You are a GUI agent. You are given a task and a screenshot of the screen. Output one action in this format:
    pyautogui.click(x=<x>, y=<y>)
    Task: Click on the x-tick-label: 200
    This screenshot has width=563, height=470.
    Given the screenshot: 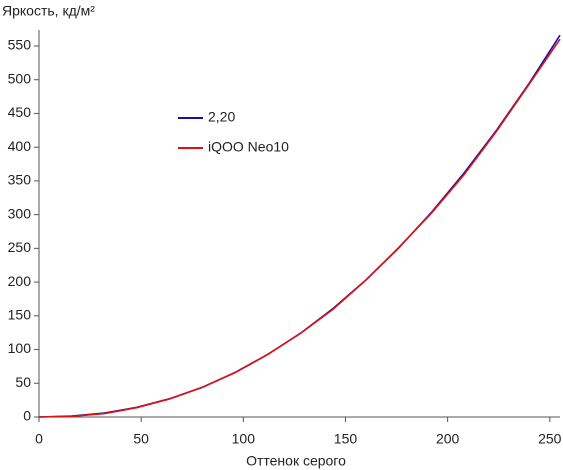 What is the action you would take?
    pyautogui.click(x=448, y=439)
    